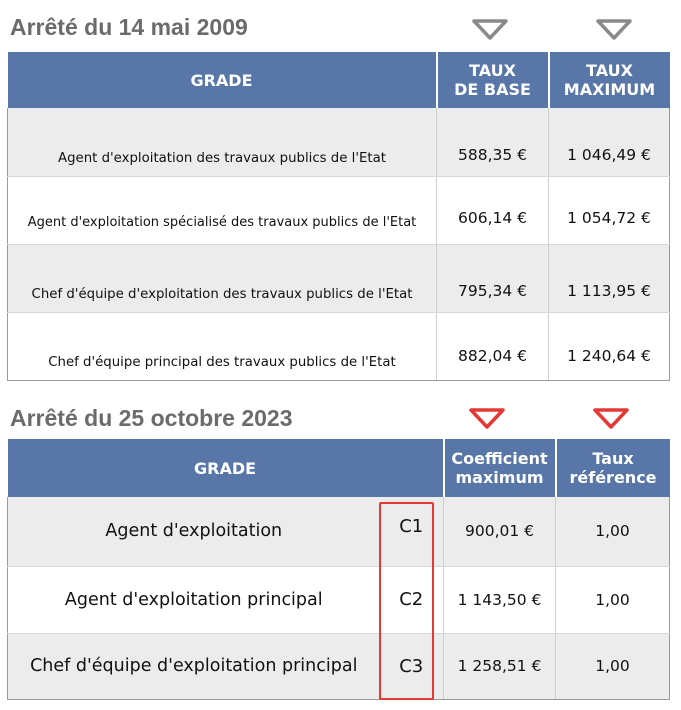  What do you see at coordinates (492, 210) in the screenshot?
I see `taux-base-cell: 606,14 €` at bounding box center [492, 210].